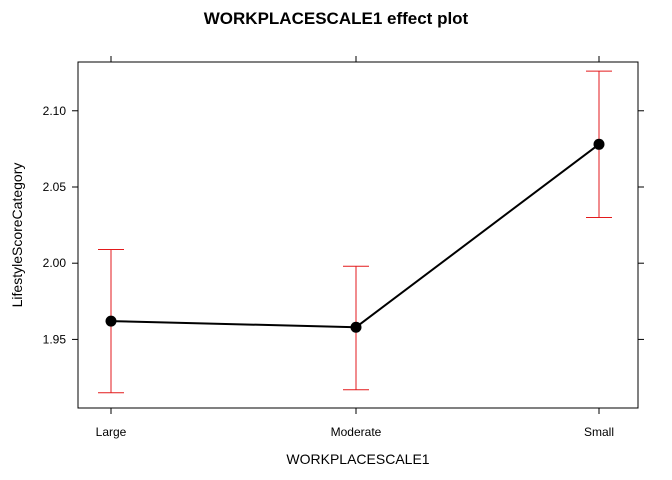  What do you see at coordinates (55, 187) in the screenshot?
I see `y-tick-label: 2.05` at bounding box center [55, 187].